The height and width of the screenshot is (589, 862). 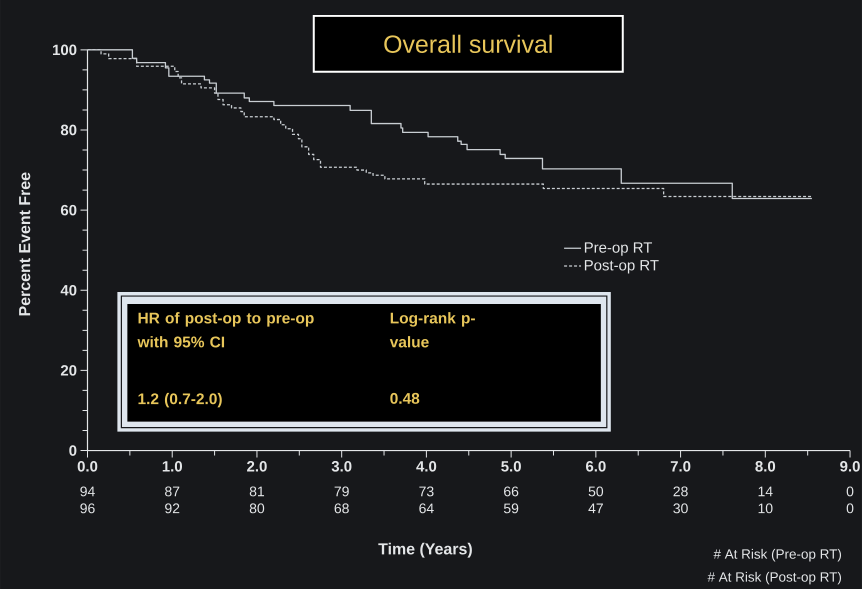 What do you see at coordinates (24, 244) in the screenshot?
I see `y-axis-title: Percent Event Free` at bounding box center [24, 244].